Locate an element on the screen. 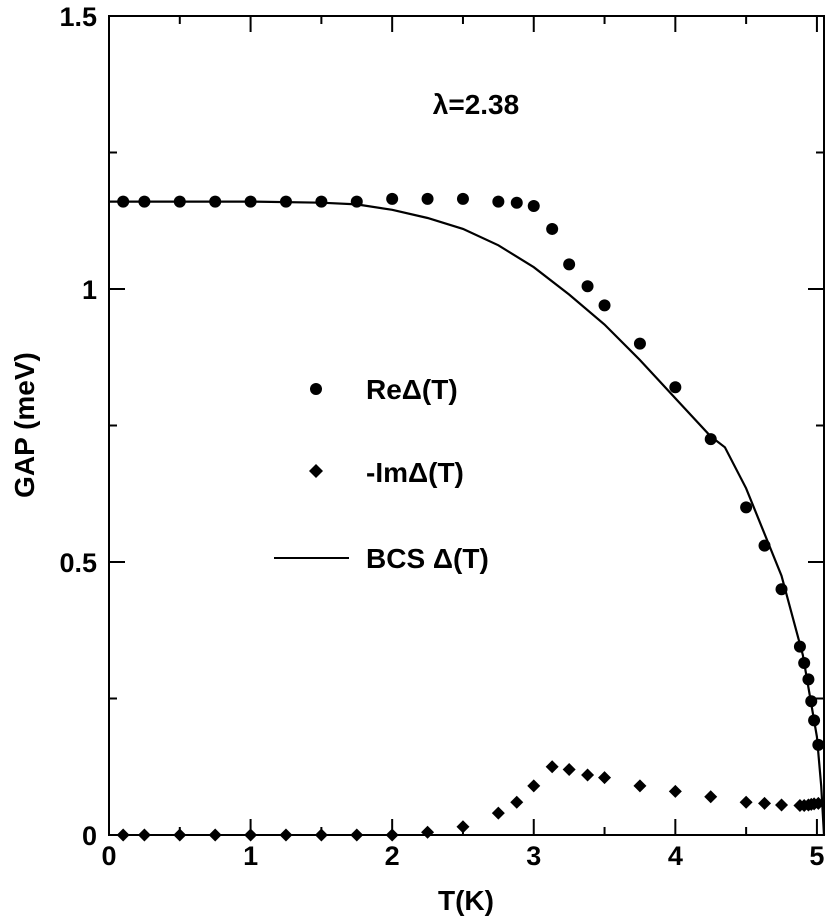 This screenshot has height=921, width=830. x-tick-label: 0 is located at coordinates (108, 856).